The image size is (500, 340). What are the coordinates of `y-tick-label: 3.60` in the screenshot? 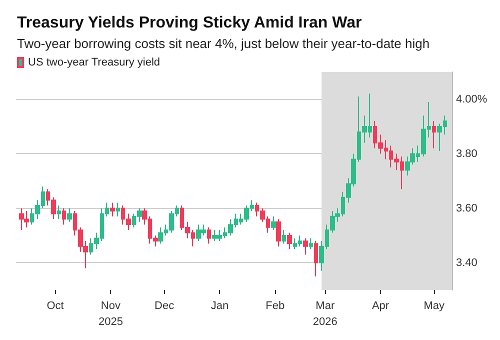 It's located at (467, 208).